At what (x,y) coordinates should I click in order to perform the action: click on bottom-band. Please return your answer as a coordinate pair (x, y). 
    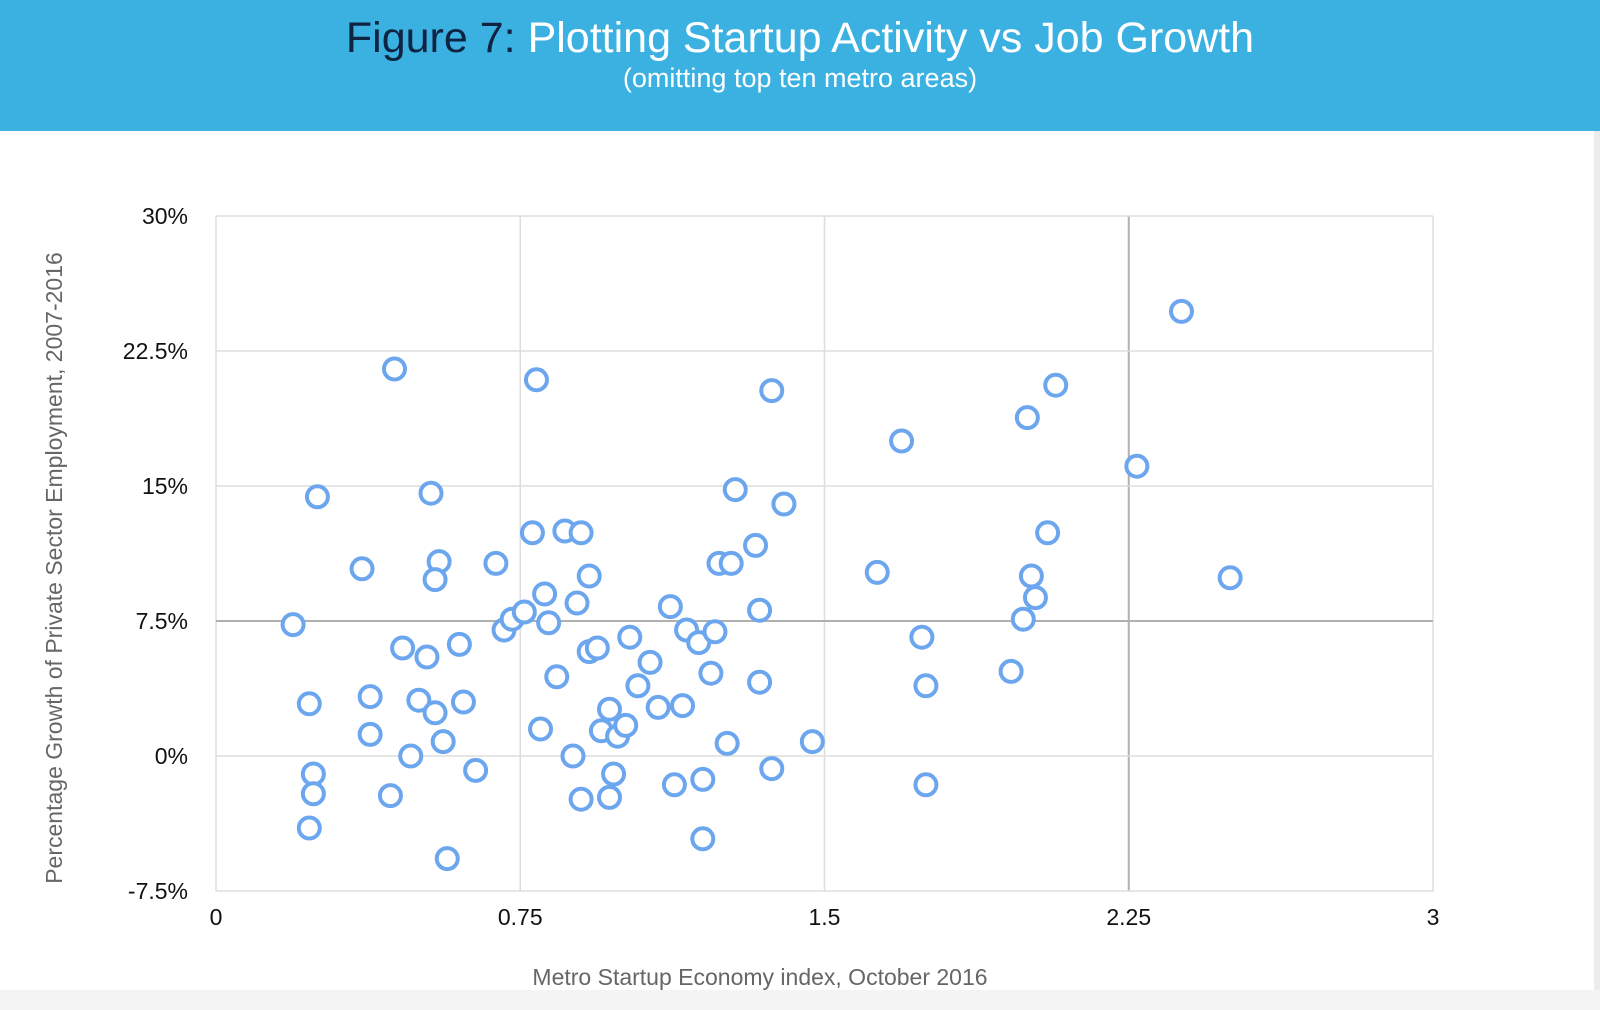
    Looking at the image, I should click on (800, 1000).